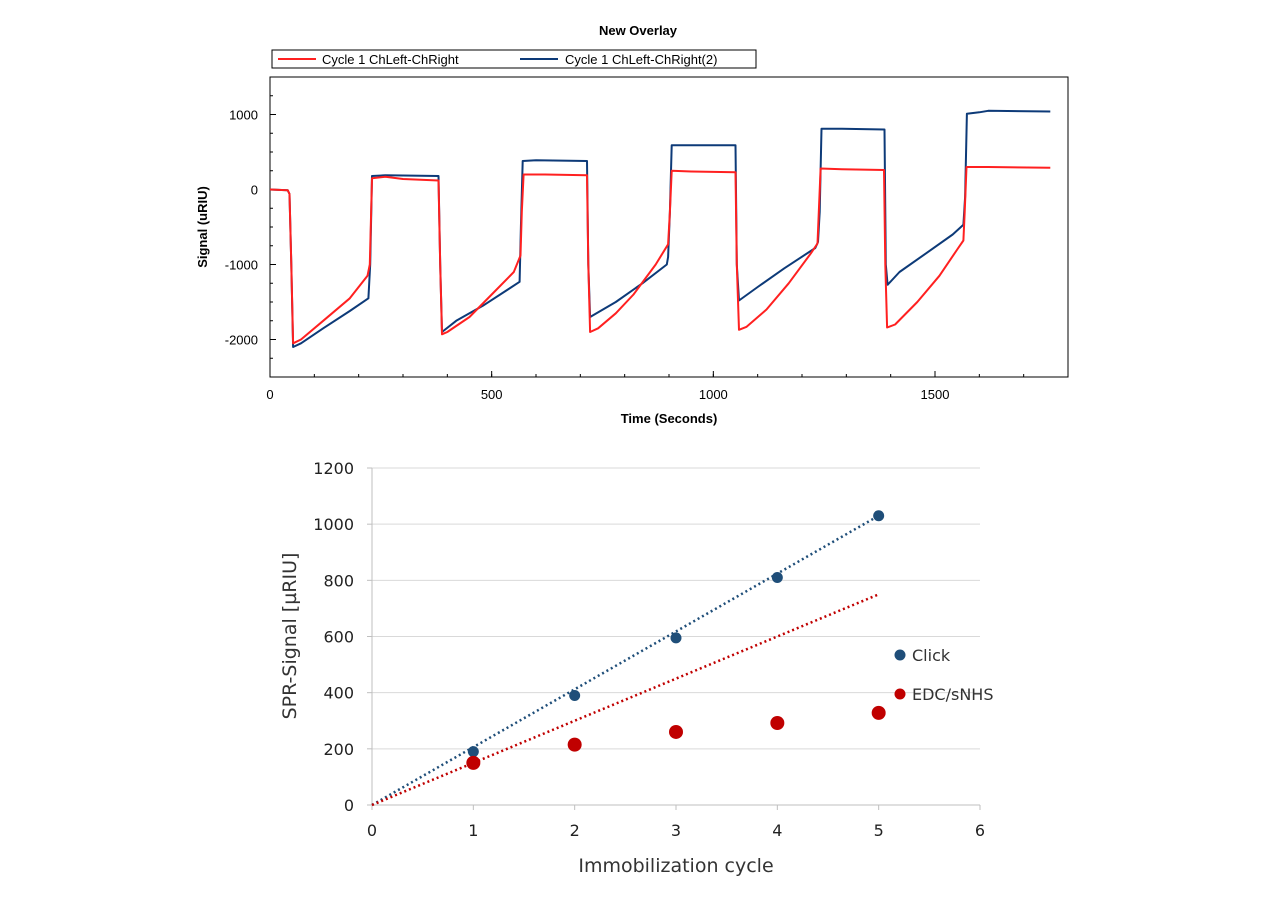 Image resolution: width=1280 pixels, height=900 pixels. I want to click on x-axis: 0 500 1000 1500, so click(667, 386).